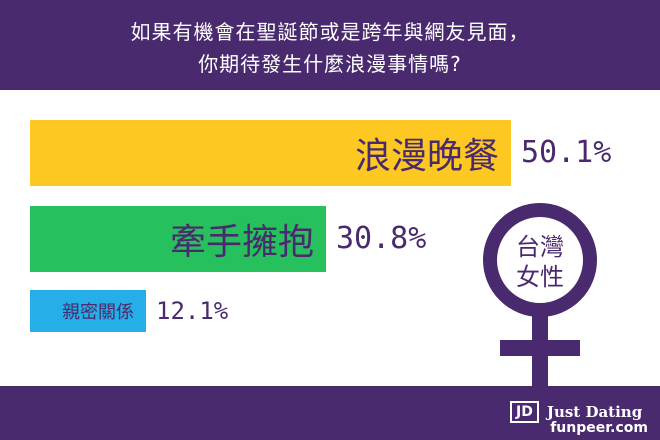 The height and width of the screenshot is (440, 660). What do you see at coordinates (330, 413) in the screenshot?
I see `footer-bar` at bounding box center [330, 413].